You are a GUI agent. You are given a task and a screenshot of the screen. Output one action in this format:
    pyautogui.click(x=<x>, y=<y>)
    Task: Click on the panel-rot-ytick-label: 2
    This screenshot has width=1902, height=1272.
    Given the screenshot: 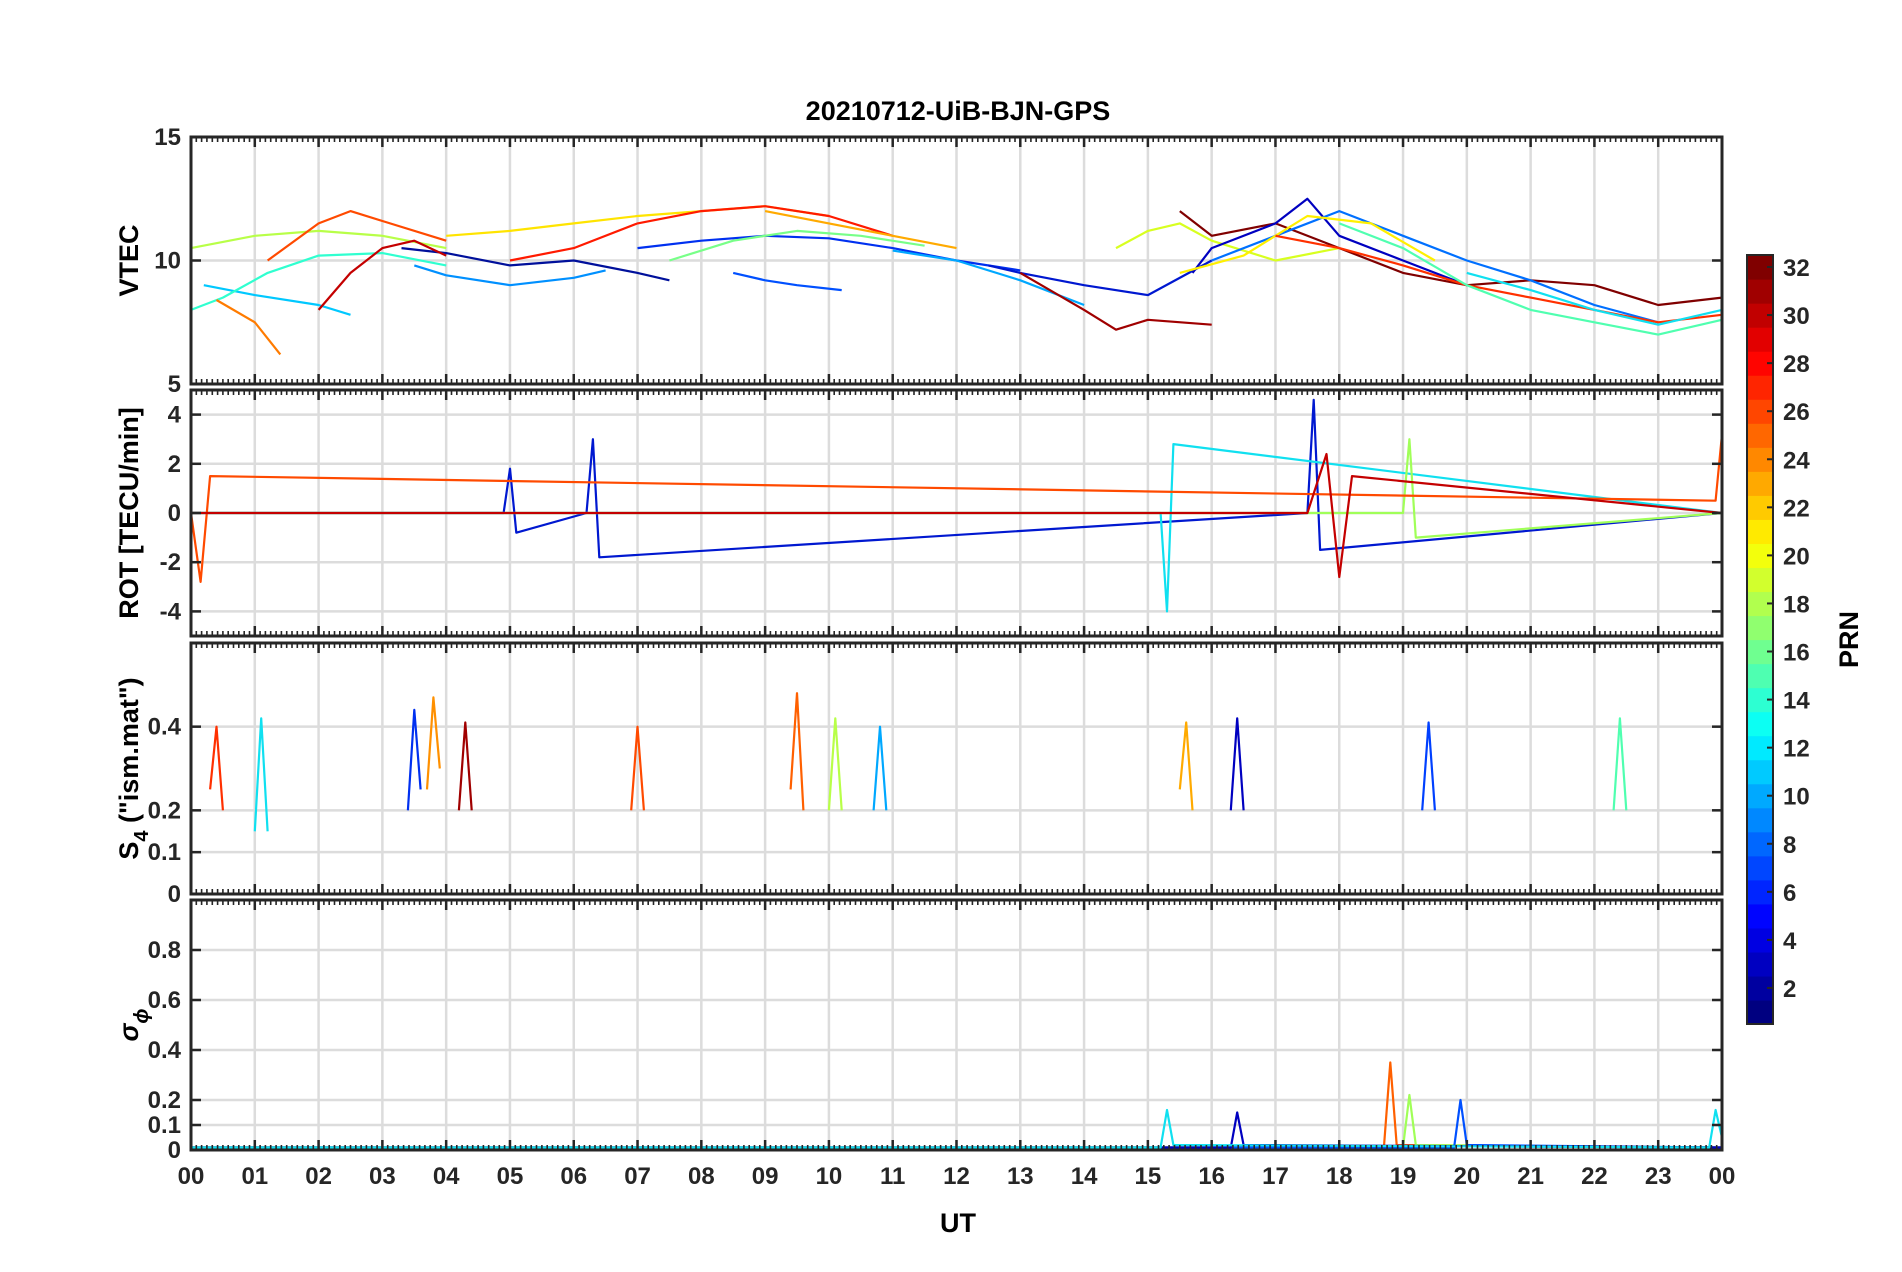 What is the action you would take?
    pyautogui.click(x=174, y=464)
    